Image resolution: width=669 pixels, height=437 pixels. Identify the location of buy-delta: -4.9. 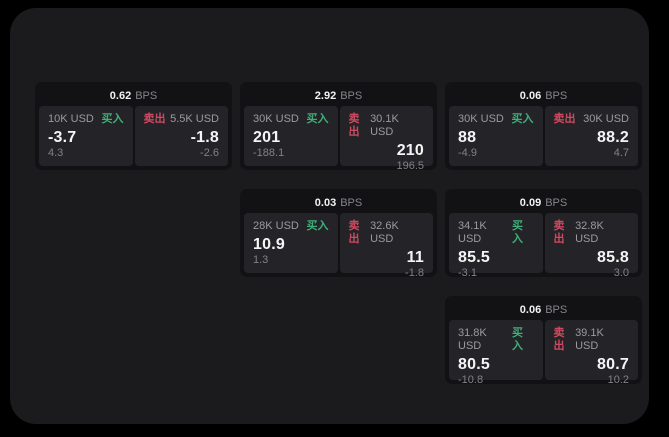
(467, 153).